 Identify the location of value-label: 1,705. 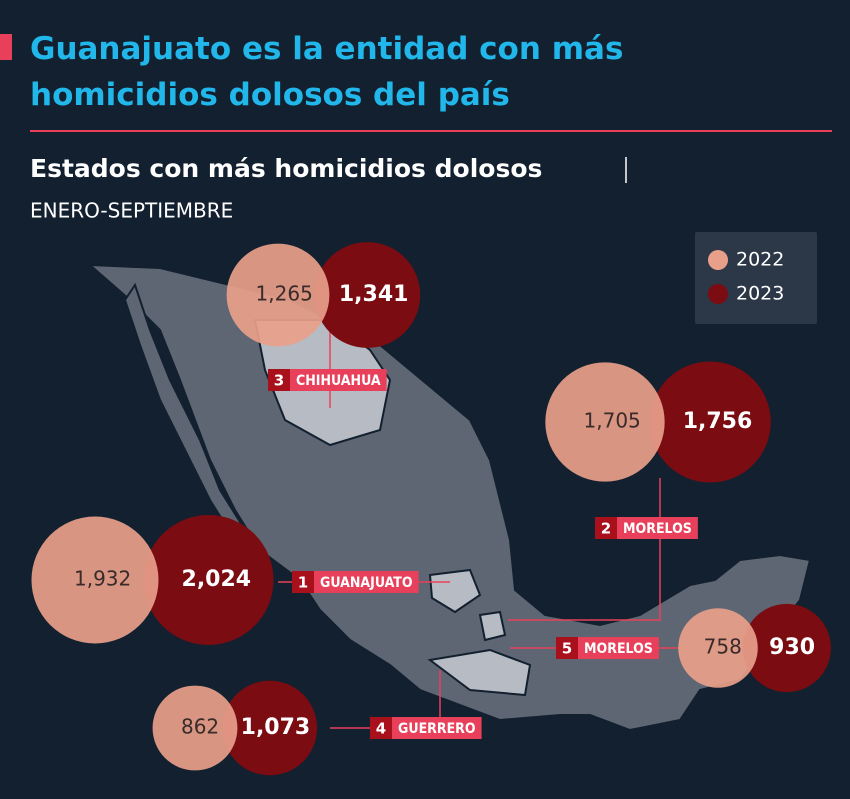
(612, 421).